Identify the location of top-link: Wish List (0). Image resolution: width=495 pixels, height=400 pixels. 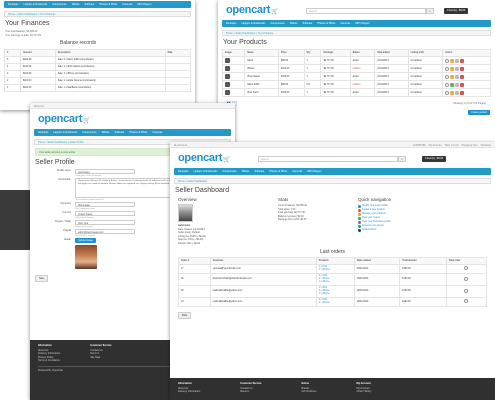
(451, 145).